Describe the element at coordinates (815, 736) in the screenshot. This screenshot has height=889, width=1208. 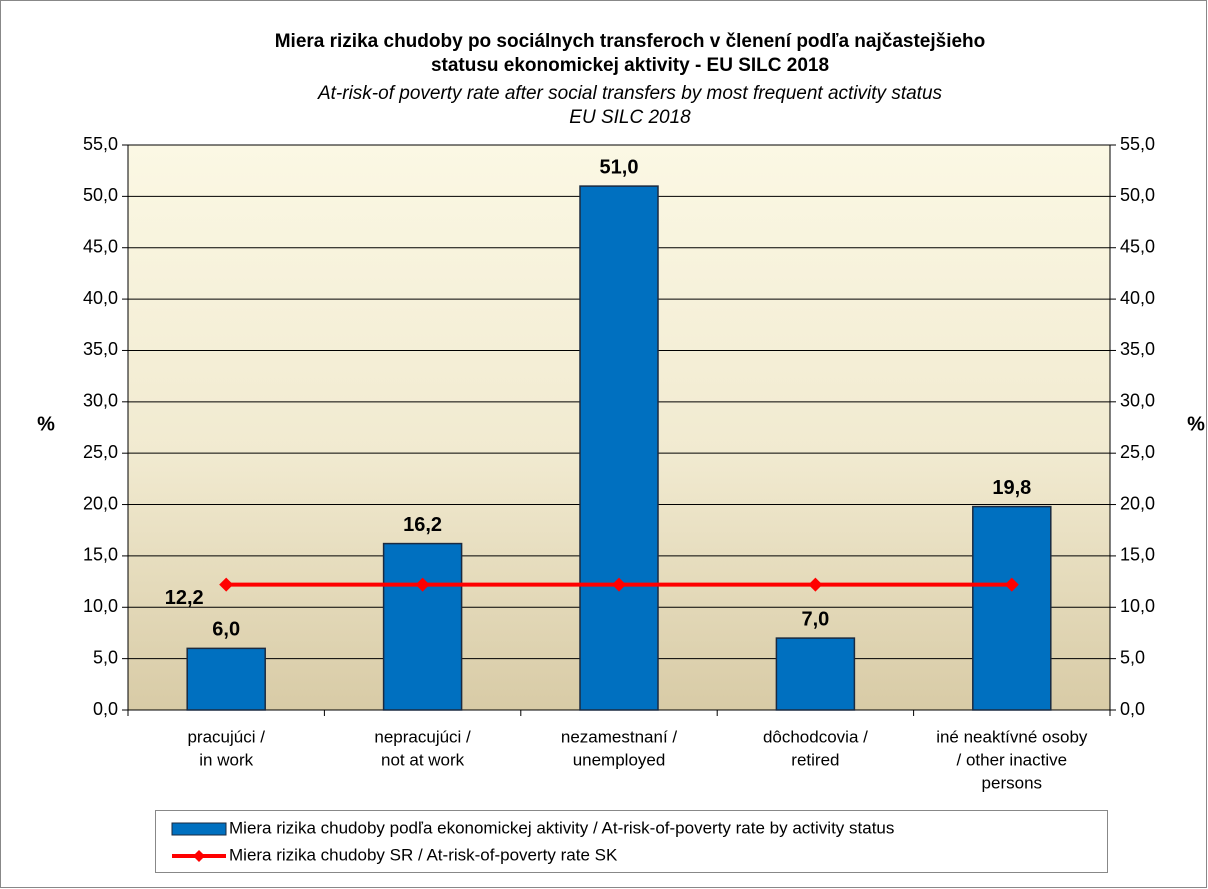
I see `x-tick-label: dôchodcovia /` at that location.